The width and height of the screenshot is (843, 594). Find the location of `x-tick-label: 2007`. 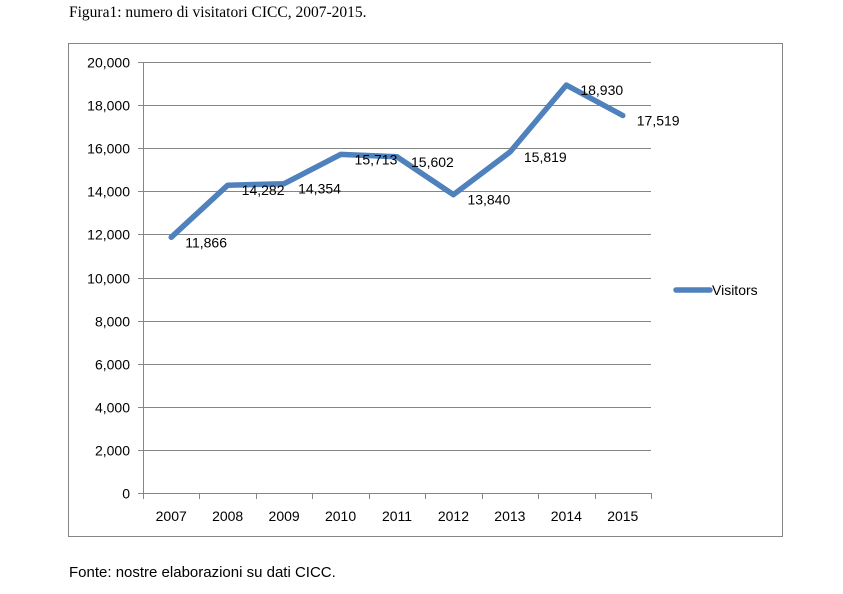

x-tick-label: 2007 is located at coordinates (171, 516).